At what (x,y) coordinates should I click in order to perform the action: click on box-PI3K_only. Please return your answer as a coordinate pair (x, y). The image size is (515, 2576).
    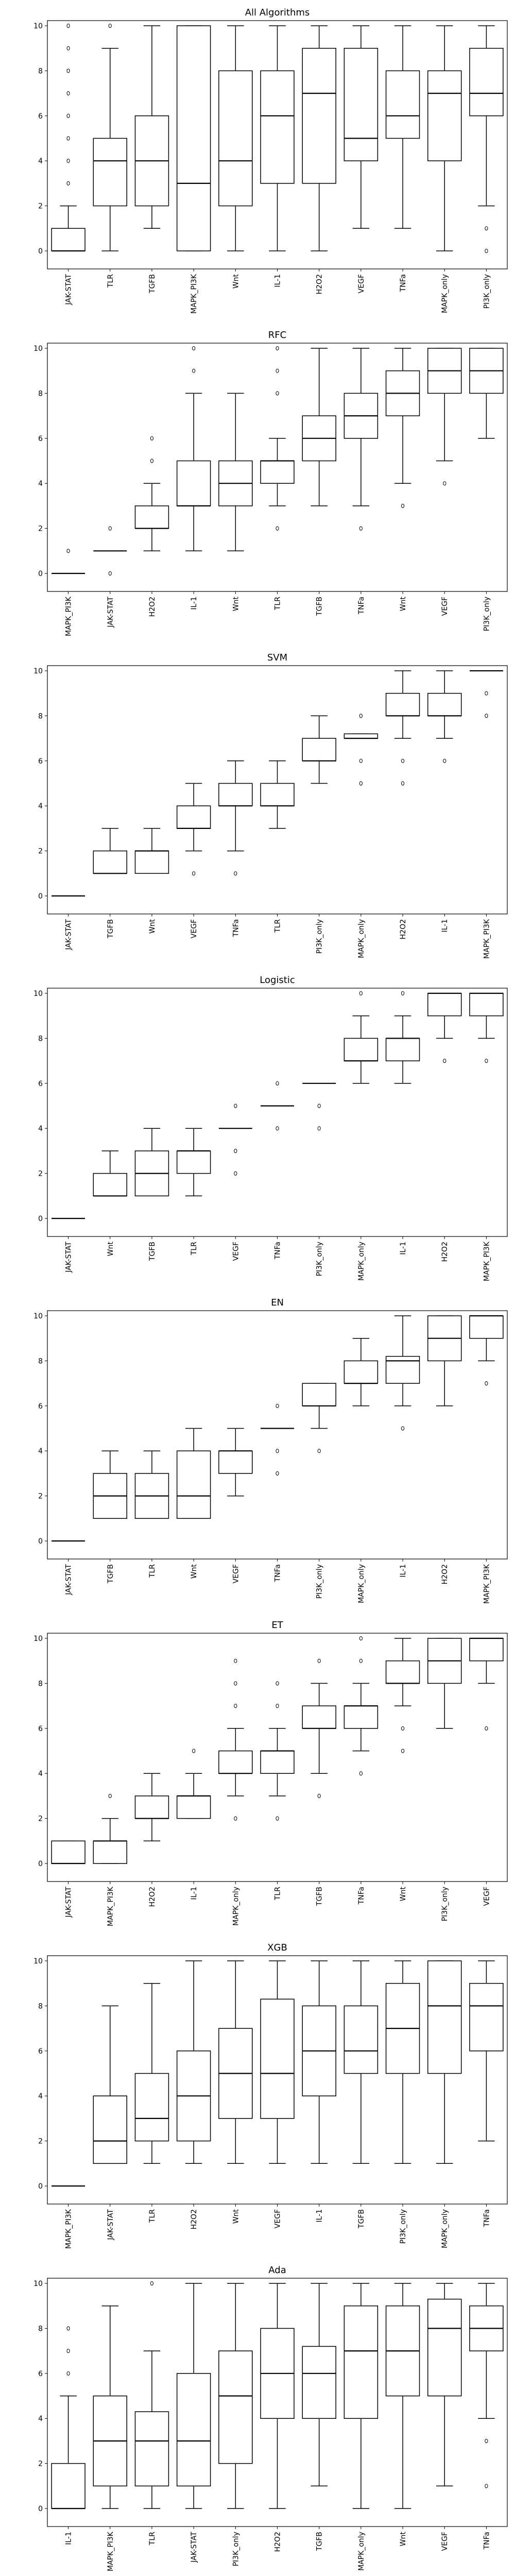
    Looking at the image, I should click on (235, 2396).